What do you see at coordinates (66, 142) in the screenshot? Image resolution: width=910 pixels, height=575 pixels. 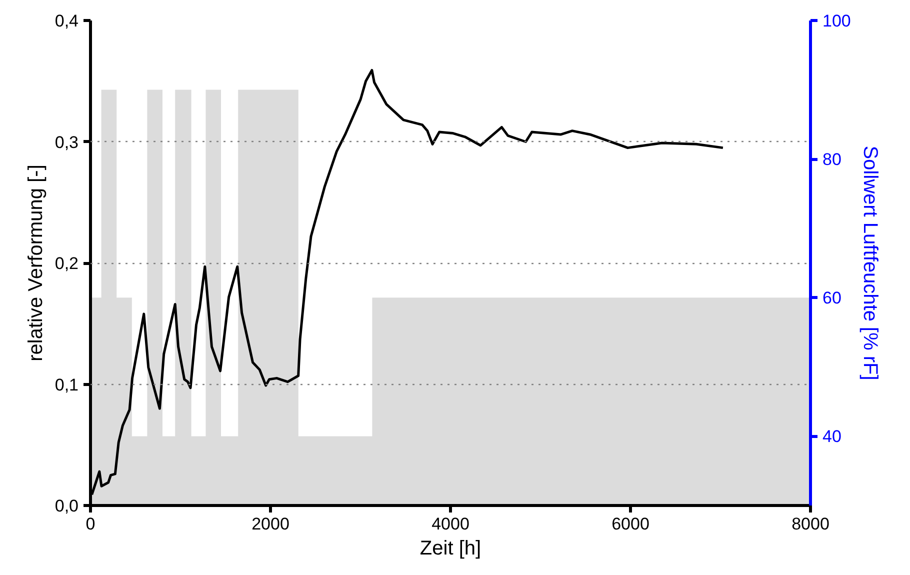 I see `y-tick-label: 0,3` at bounding box center [66, 142].